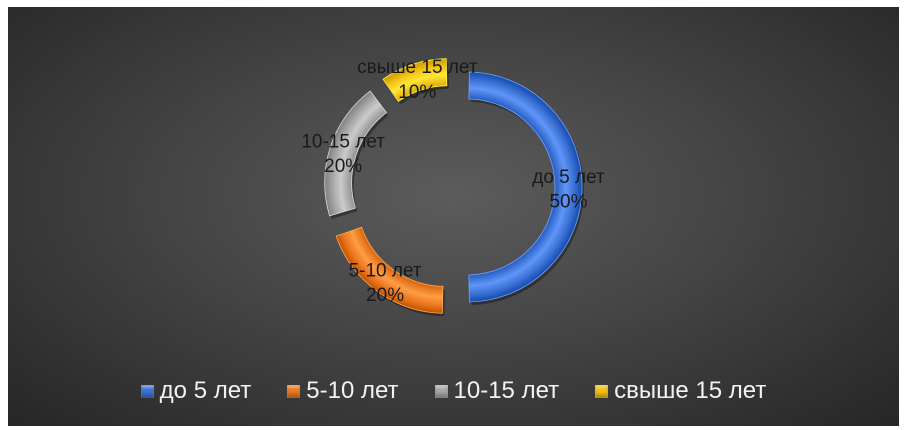 The width and height of the screenshot is (906, 430). I want to click on legend-label: 10-15 лет, so click(506, 390).